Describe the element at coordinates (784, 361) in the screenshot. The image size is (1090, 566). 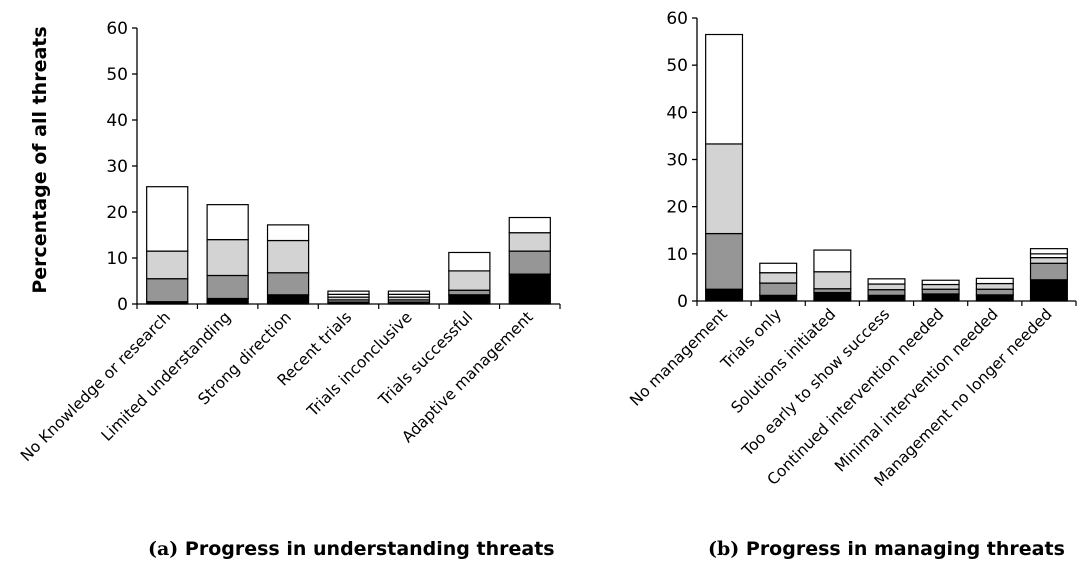
I see `category-label: Solutions initiated` at that location.